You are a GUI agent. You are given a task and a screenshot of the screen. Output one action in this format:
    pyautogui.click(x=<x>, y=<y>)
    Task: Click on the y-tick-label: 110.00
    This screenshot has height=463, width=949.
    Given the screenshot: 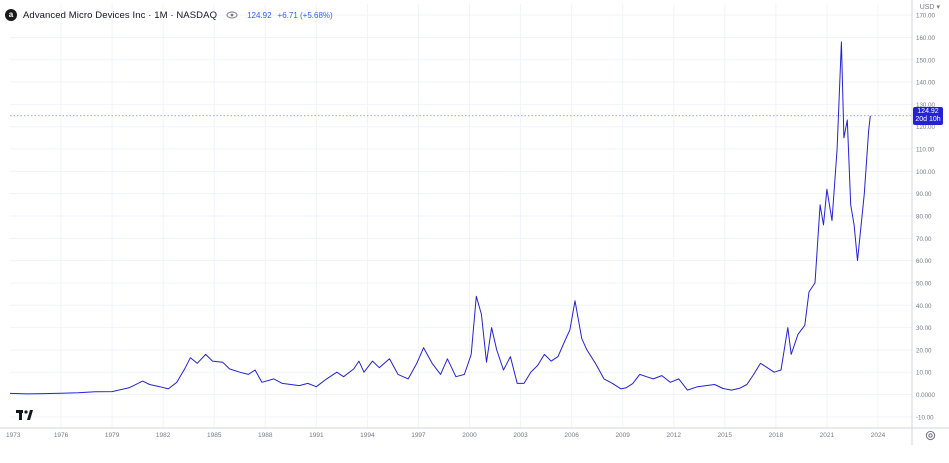 What is the action you would take?
    pyautogui.click(x=925, y=150)
    